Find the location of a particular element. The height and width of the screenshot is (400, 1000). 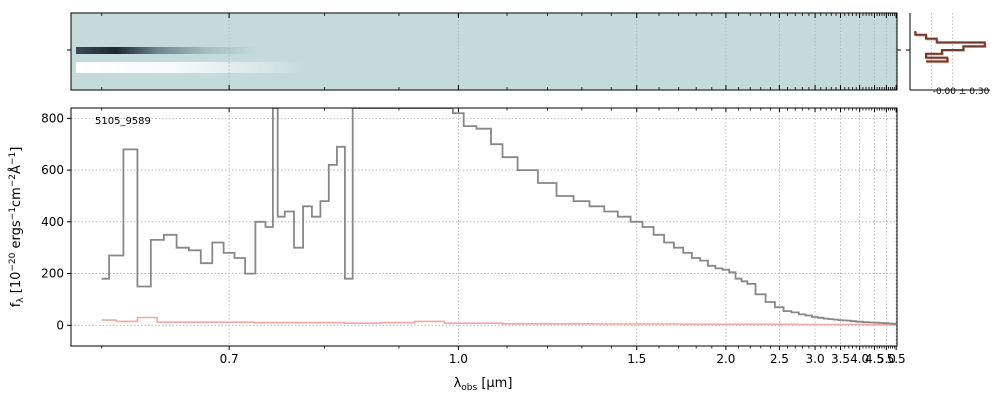

y-axis-ticks: 0 200 400 600 800 is located at coordinates (56, 221).